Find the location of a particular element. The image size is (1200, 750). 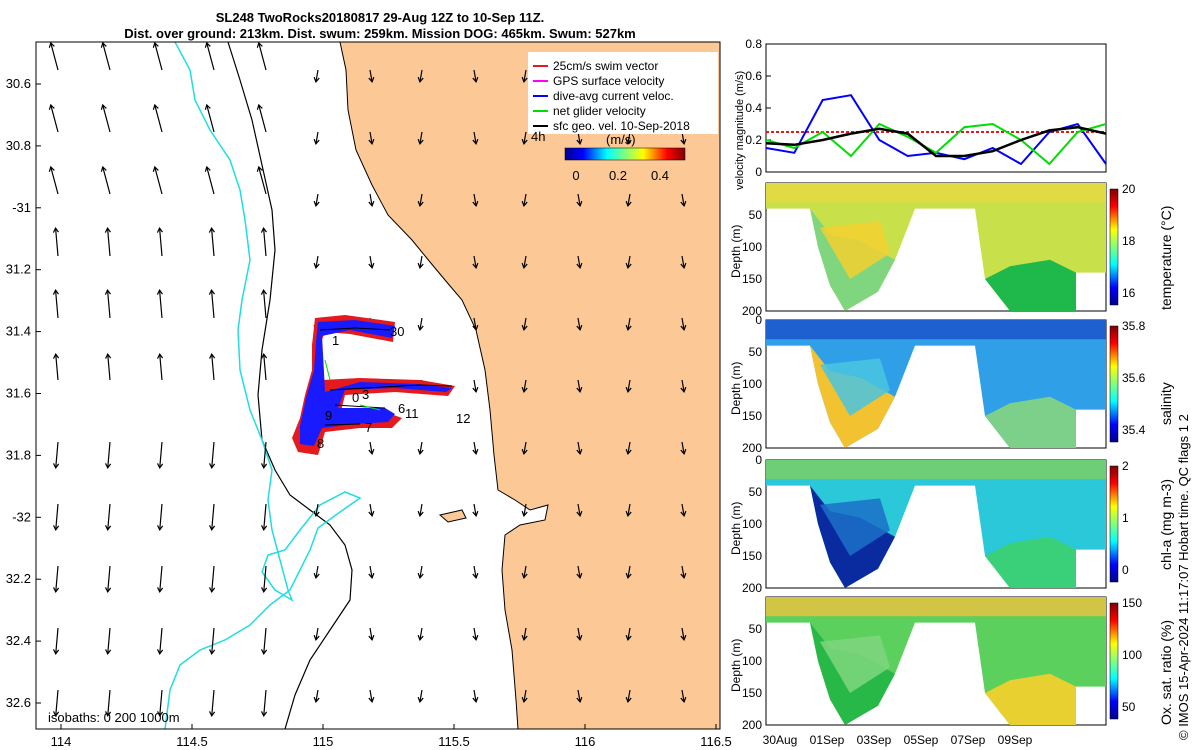

day-label: 6 is located at coordinates (401, 408).